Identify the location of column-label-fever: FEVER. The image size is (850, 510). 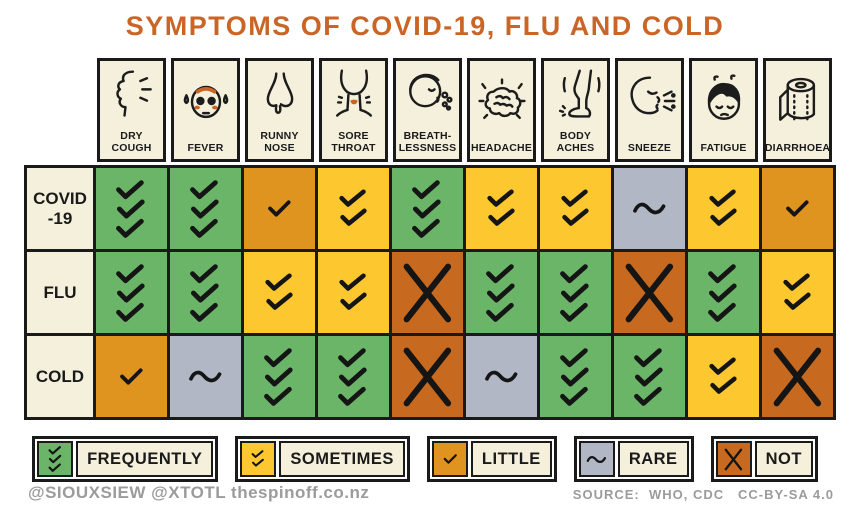
(205, 147).